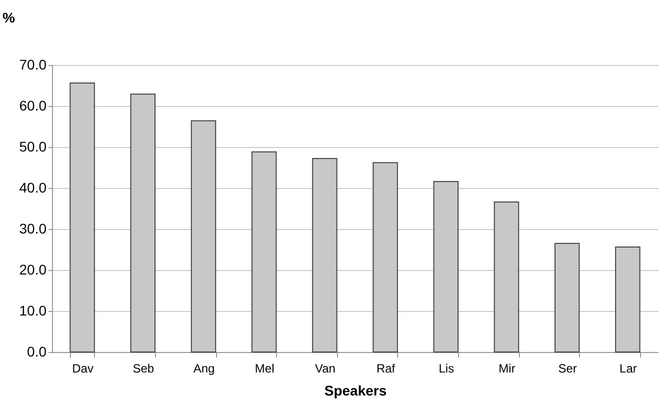  What do you see at coordinates (325, 369) in the screenshot?
I see `x-tick-label: Van` at bounding box center [325, 369].